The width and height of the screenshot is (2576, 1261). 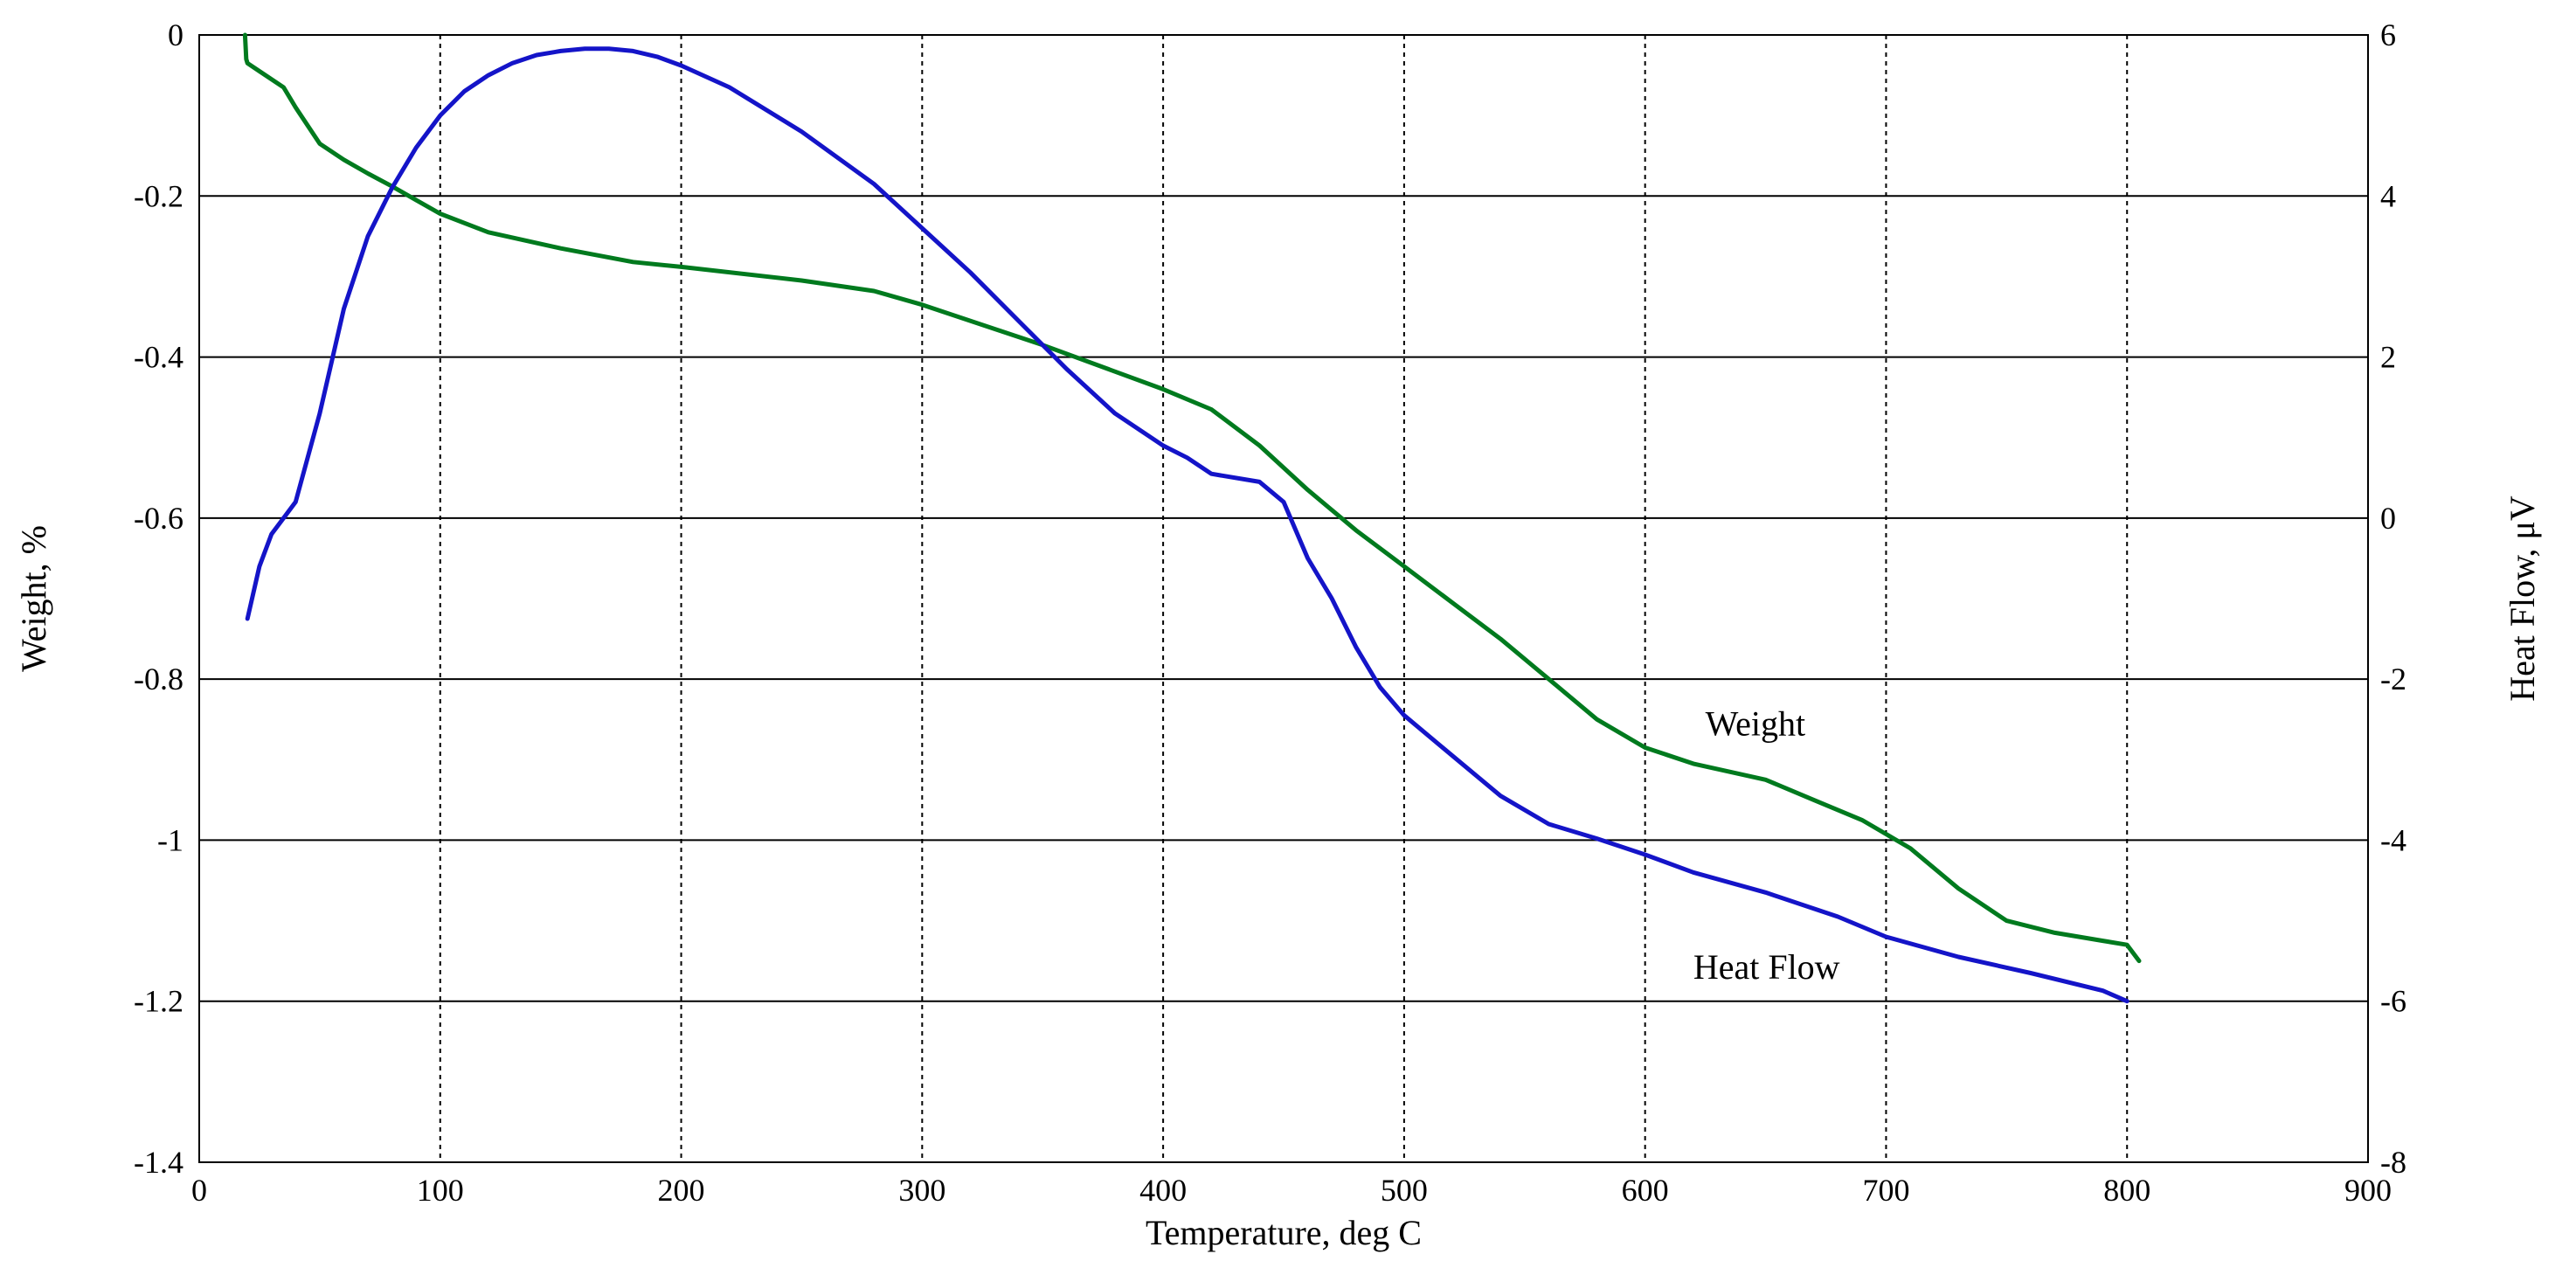 What do you see at coordinates (1766, 967) in the screenshot?
I see `heat-flow-series-label: Heat Flow` at bounding box center [1766, 967].